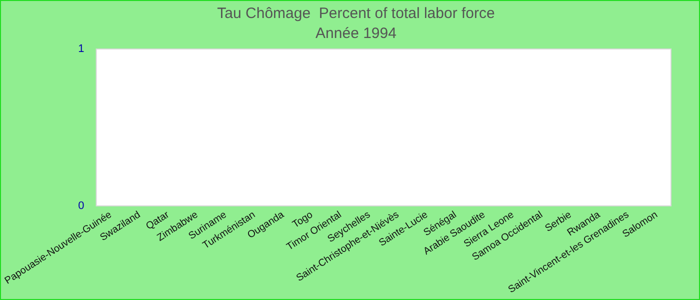 The width and height of the screenshot is (700, 300). What do you see at coordinates (356, 33) in the screenshot?
I see `chart-subtitle: Année 1994` at bounding box center [356, 33].